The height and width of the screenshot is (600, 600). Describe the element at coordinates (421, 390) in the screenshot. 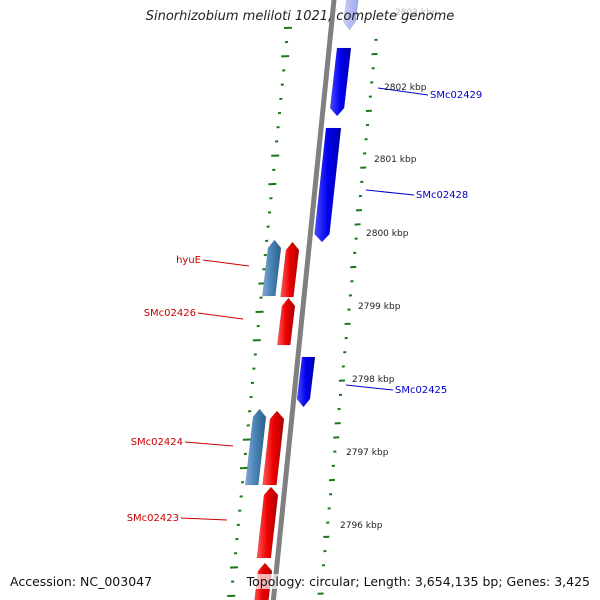

I see `forward-gene-label: SMc02425` at that location.